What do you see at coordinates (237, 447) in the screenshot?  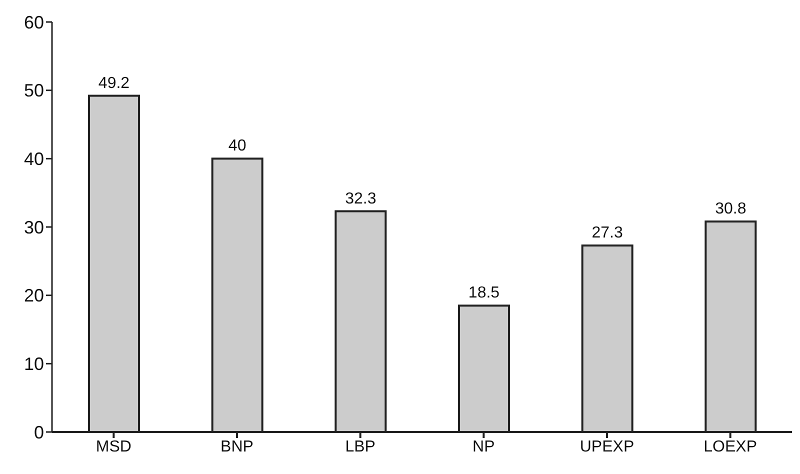 I see `x-tick-label: BNP` at bounding box center [237, 447].